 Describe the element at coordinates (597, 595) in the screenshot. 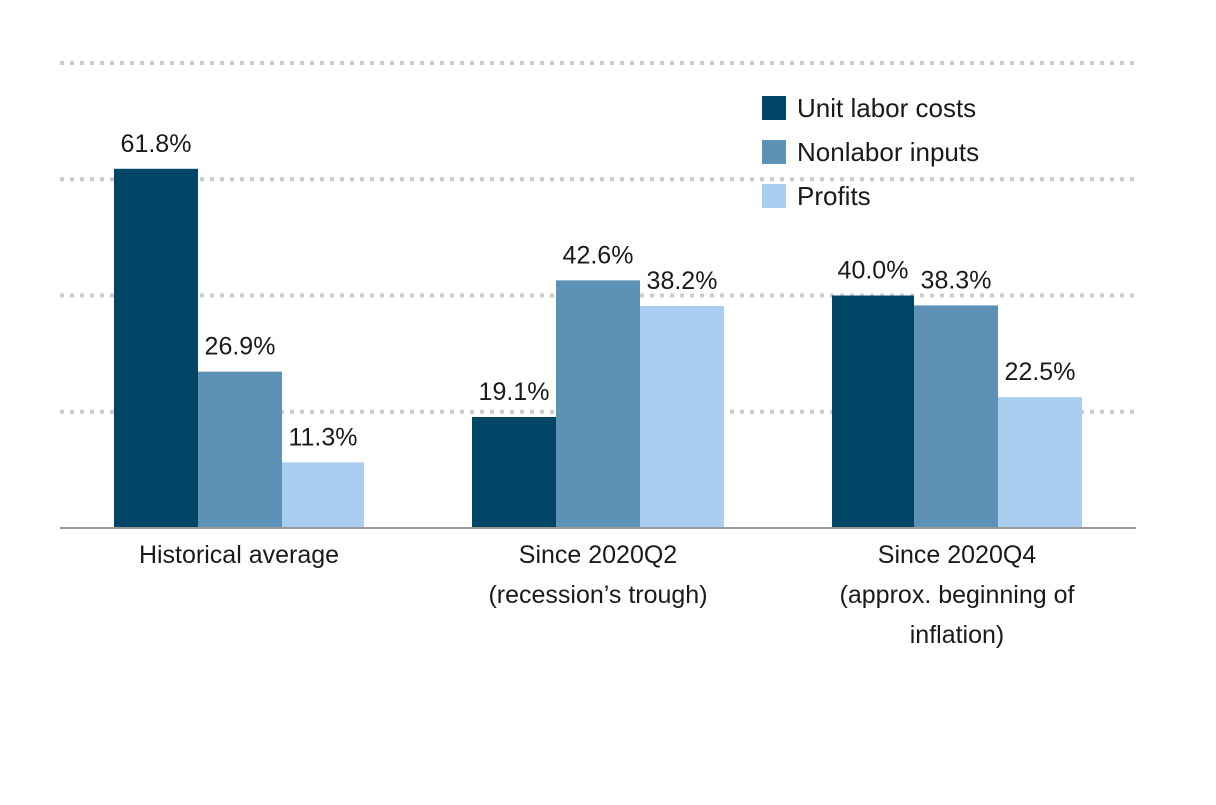

I see `category-label: (recession’s trough)` at that location.